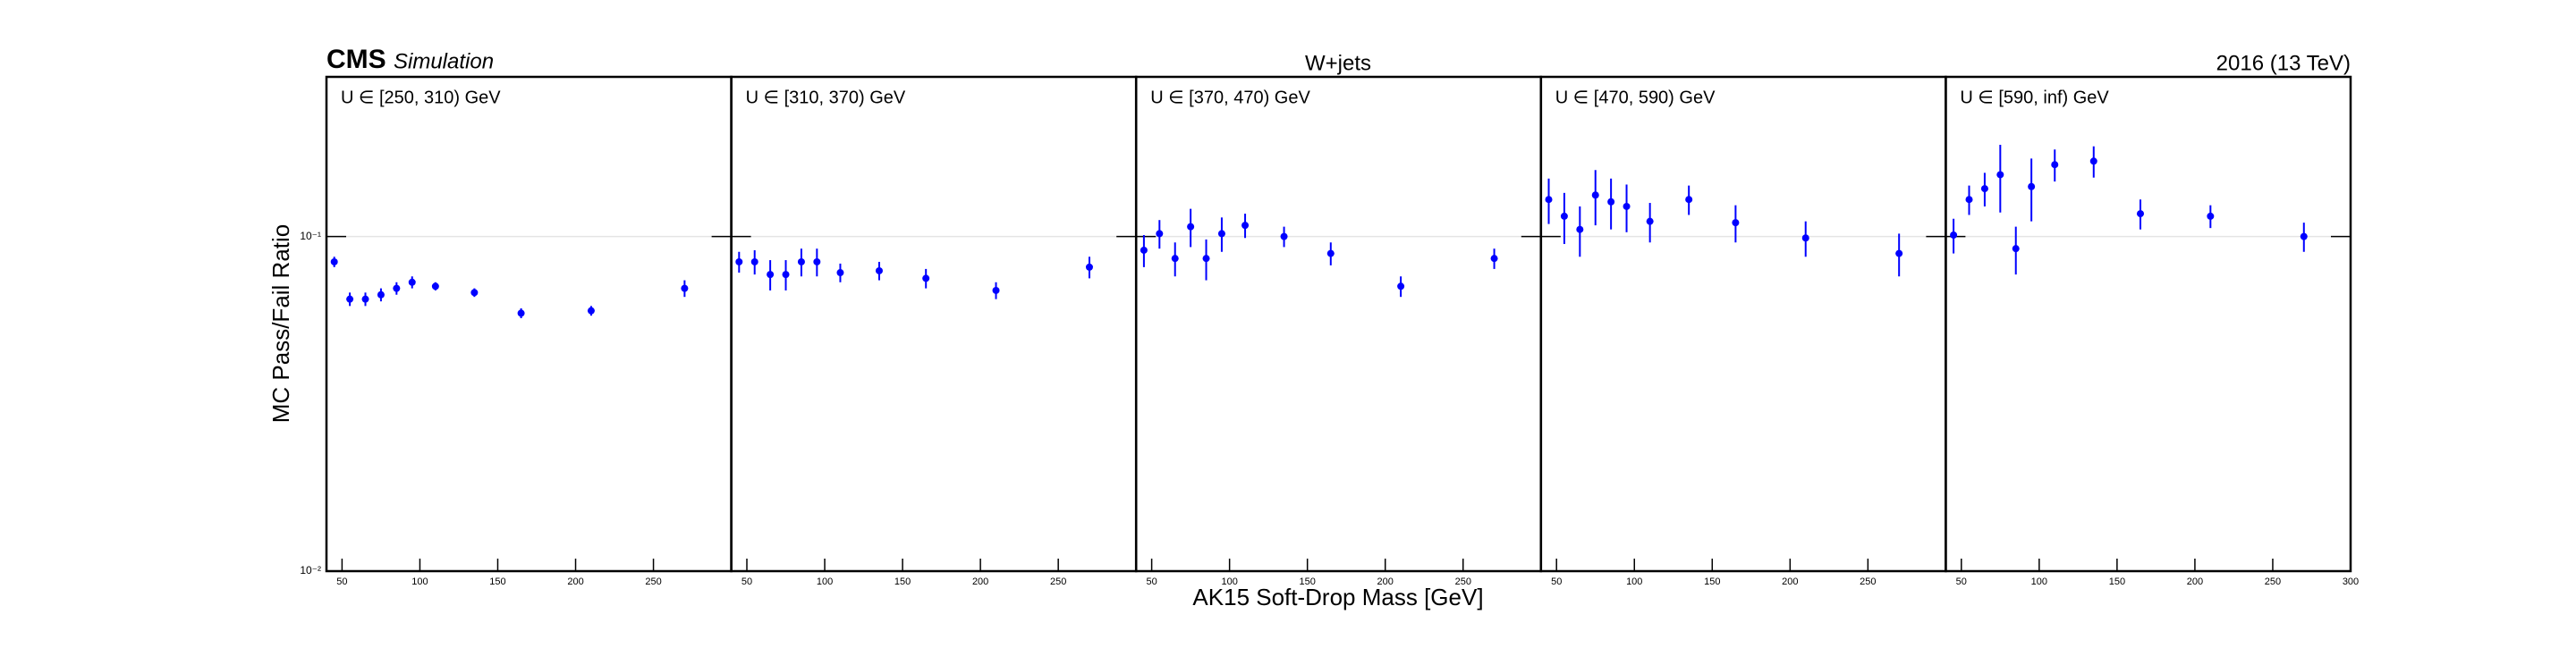 Image resolution: width=2576 pixels, height=648 pixels. What do you see at coordinates (1230, 98) in the screenshot?
I see `panel-label: U ∈ [370, 470) GeV` at bounding box center [1230, 98].